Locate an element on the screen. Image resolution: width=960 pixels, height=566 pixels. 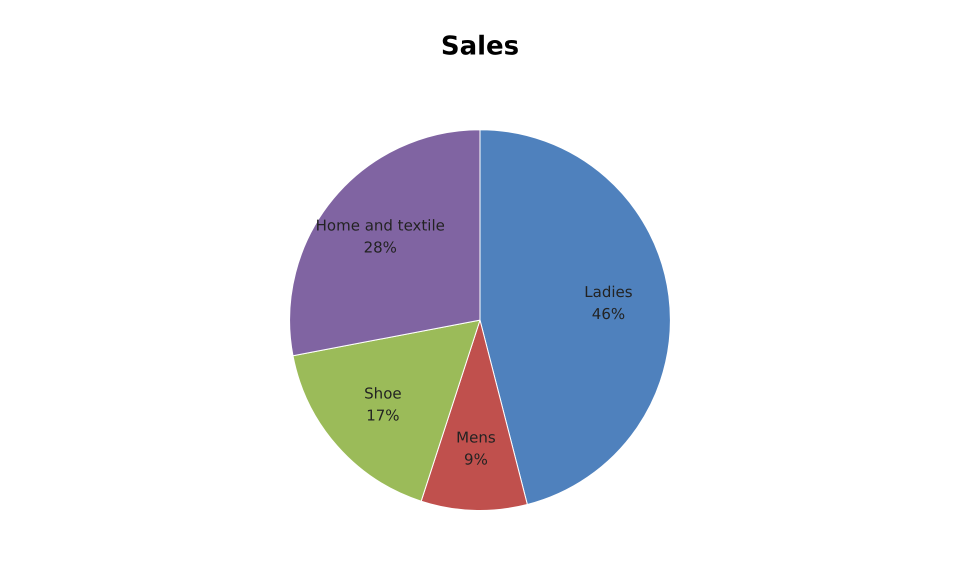
slice-label: Ladies is located at coordinates (608, 291).